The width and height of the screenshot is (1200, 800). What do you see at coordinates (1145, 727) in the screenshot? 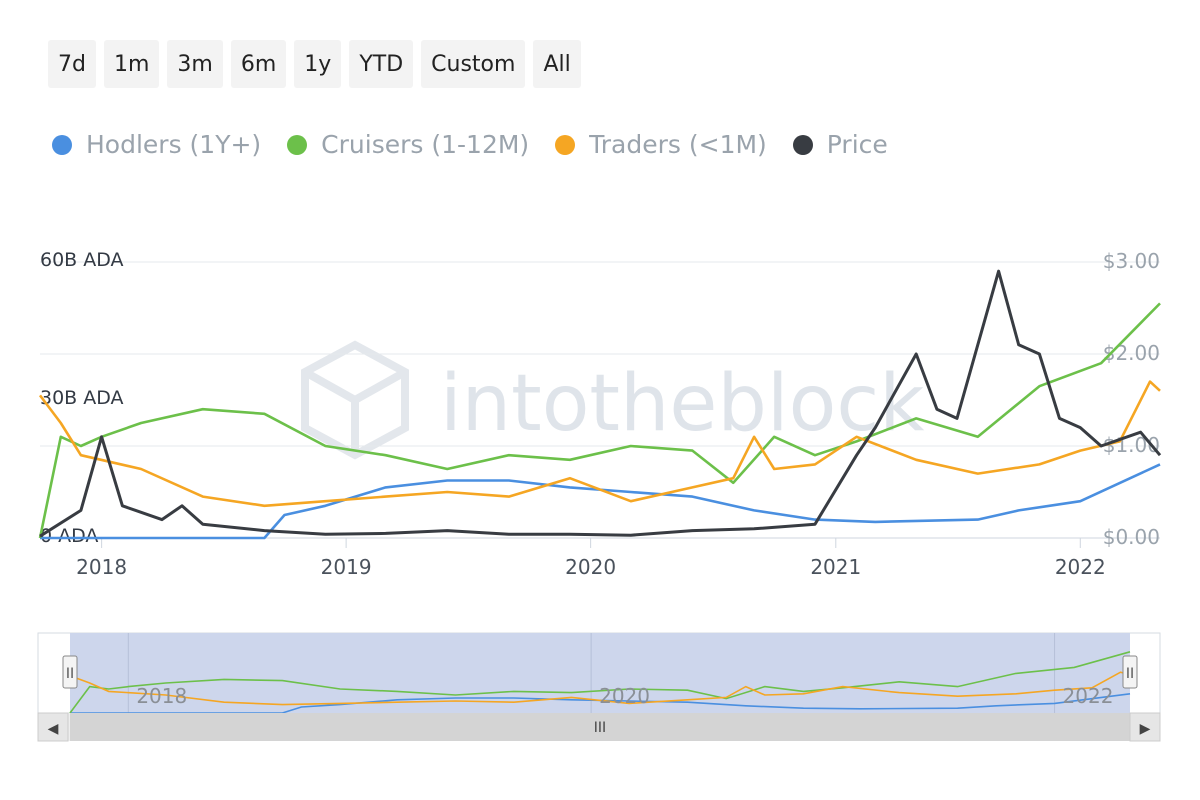
I see `scroll-right-button` at bounding box center [1145, 727].